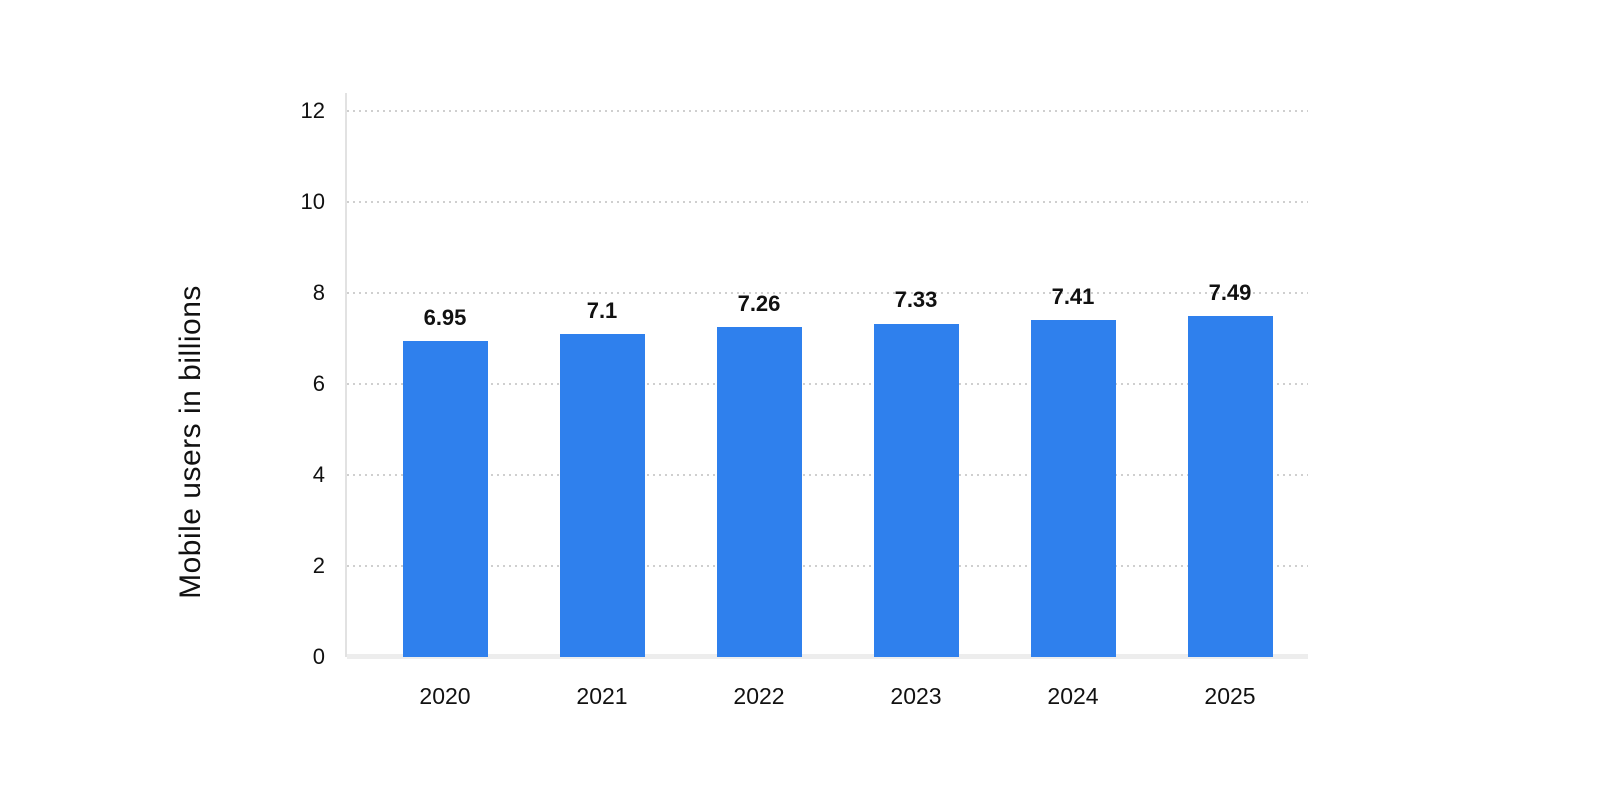 The width and height of the screenshot is (1600, 800). I want to click on x-axis-line, so click(827, 656).